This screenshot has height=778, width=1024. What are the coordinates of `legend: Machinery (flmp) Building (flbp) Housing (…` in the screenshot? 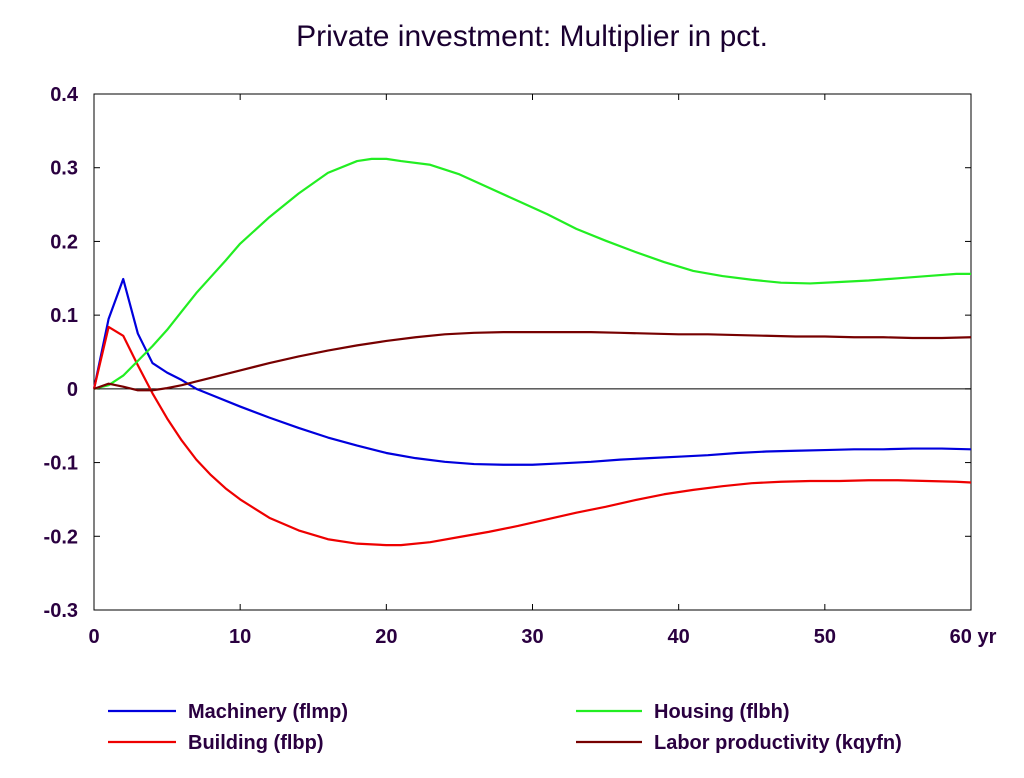 It's located at (505, 727).